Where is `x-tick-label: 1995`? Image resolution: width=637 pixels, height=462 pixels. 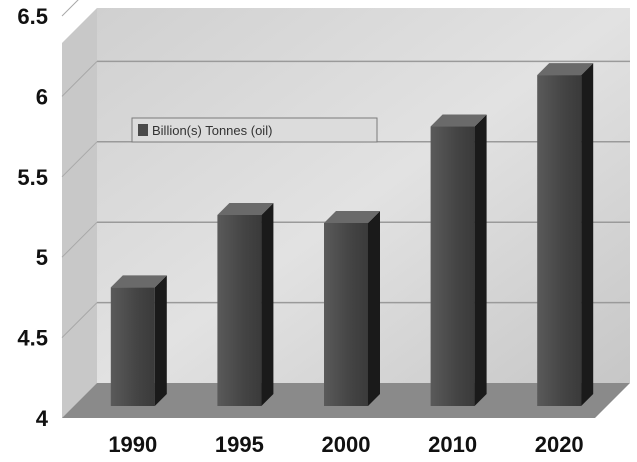 x-tick-label: 1995 is located at coordinates (239, 444).